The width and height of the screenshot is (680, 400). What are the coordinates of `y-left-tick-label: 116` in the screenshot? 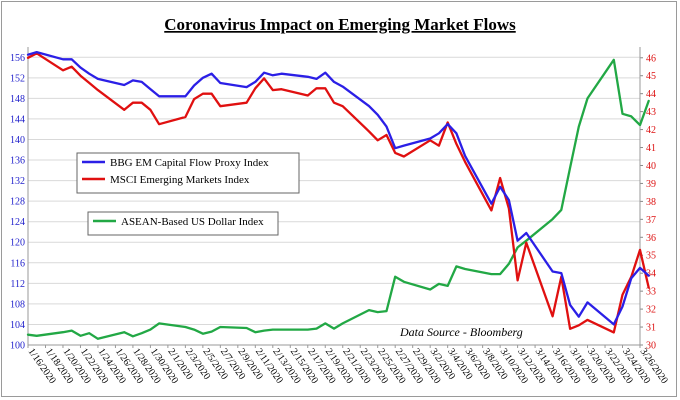 It's located at (17, 263).